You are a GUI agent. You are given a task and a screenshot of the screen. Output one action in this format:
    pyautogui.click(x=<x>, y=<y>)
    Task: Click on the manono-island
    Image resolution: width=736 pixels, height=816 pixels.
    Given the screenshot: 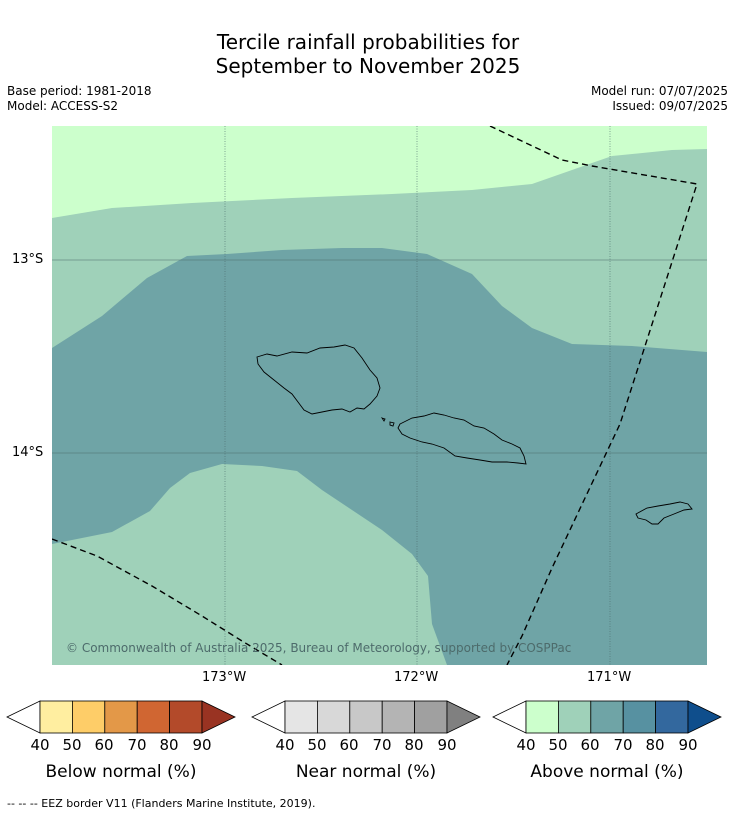 What is the action you would take?
    pyautogui.click(x=383, y=419)
    